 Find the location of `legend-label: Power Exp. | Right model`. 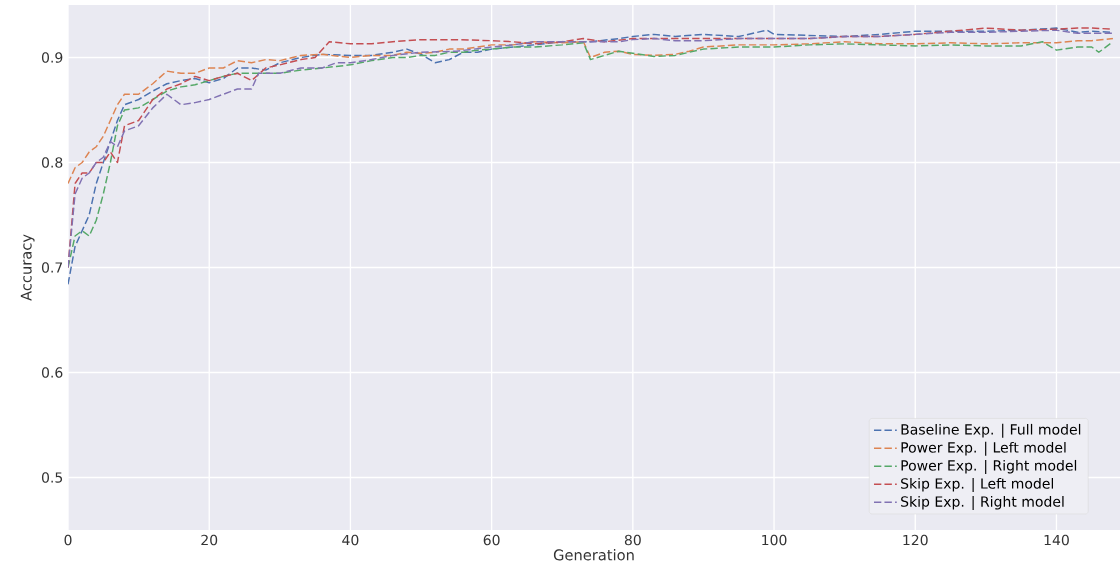

legend-label: Power Exp. | Right model is located at coordinates (989, 466).